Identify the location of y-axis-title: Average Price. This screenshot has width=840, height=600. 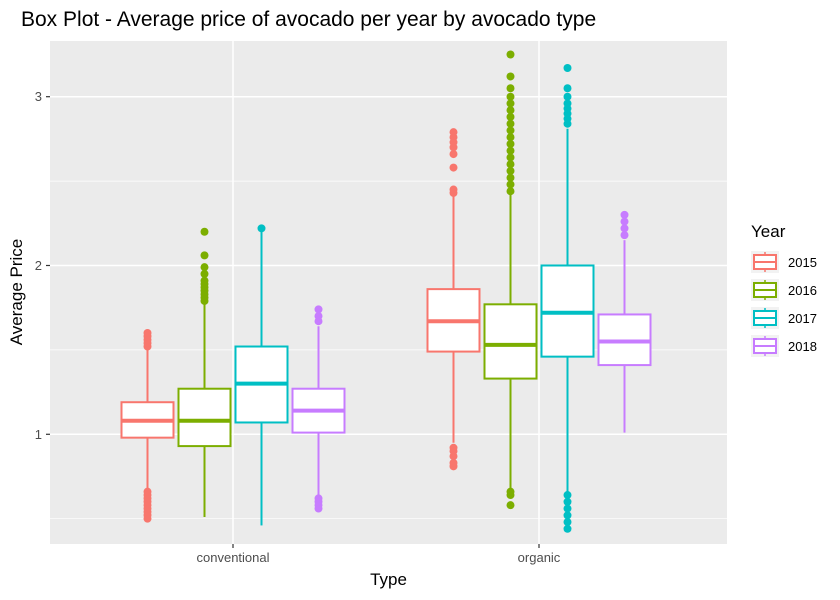
(16, 292).